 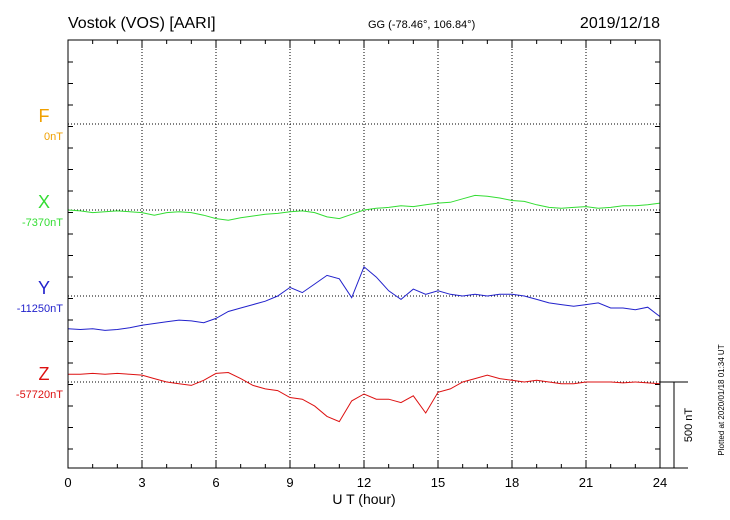 I want to click on series-line-x, so click(x=364, y=207).